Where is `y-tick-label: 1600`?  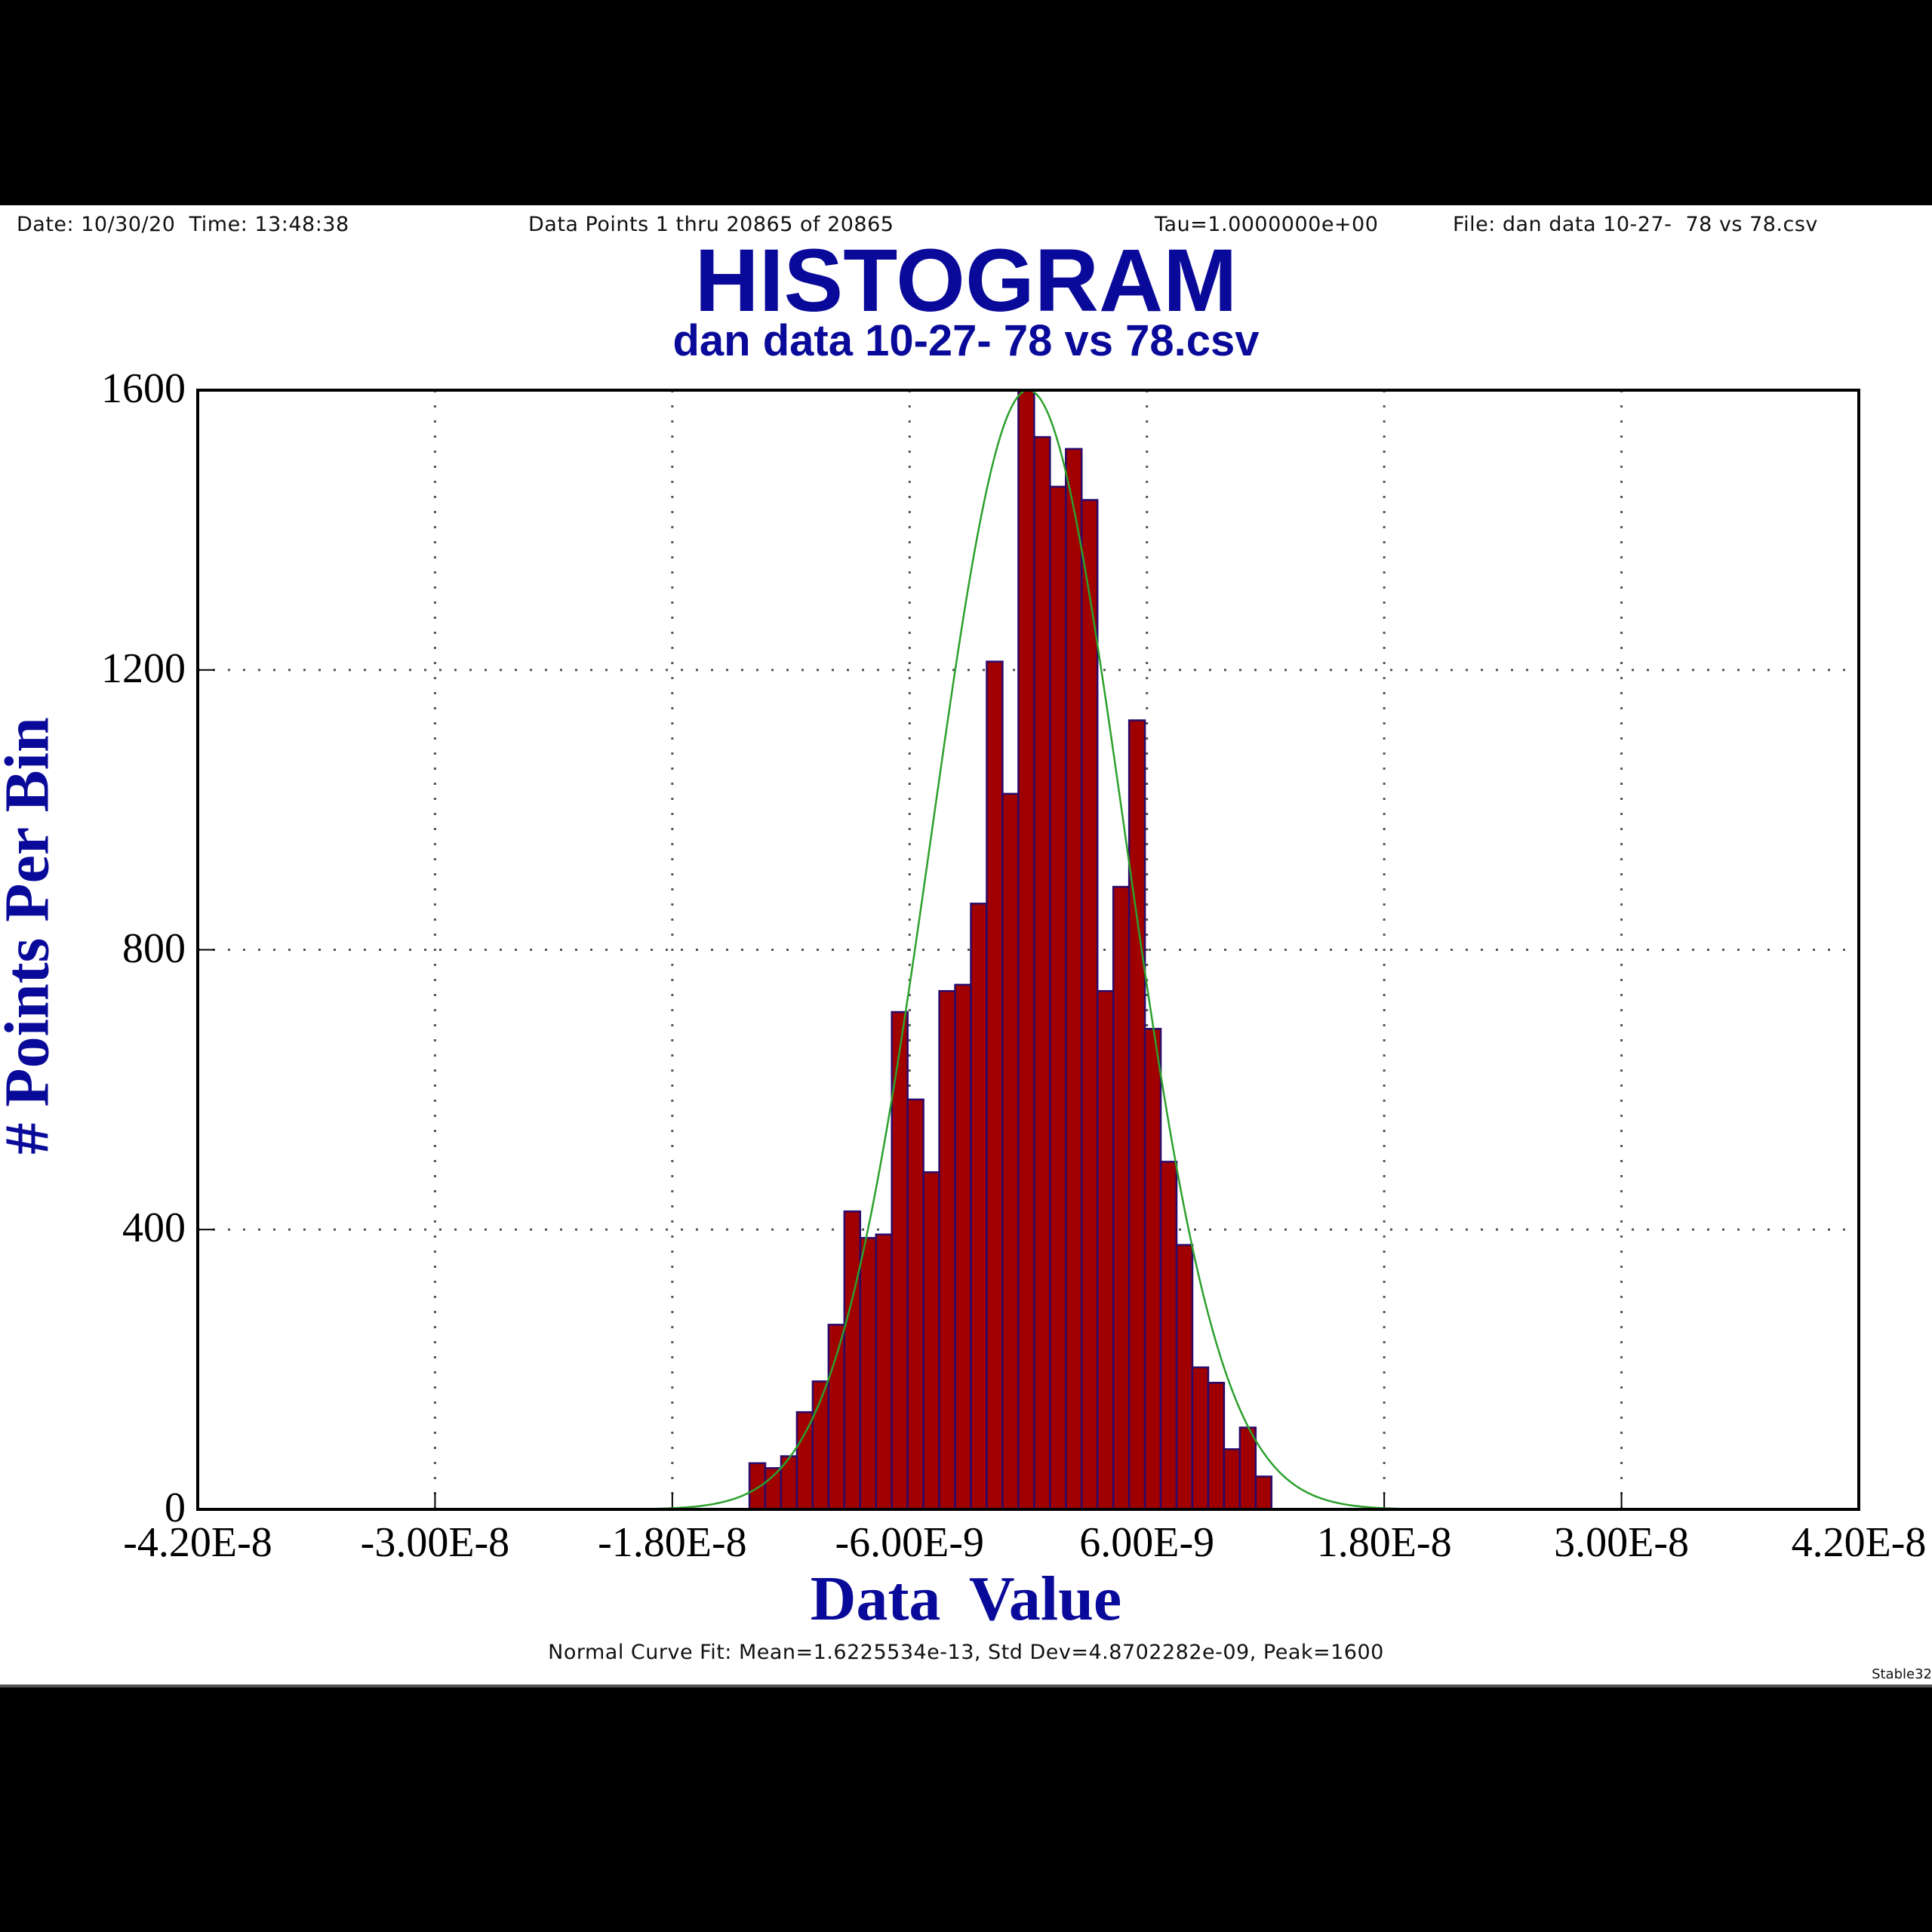 y-tick-label: 1600 is located at coordinates (143, 388).